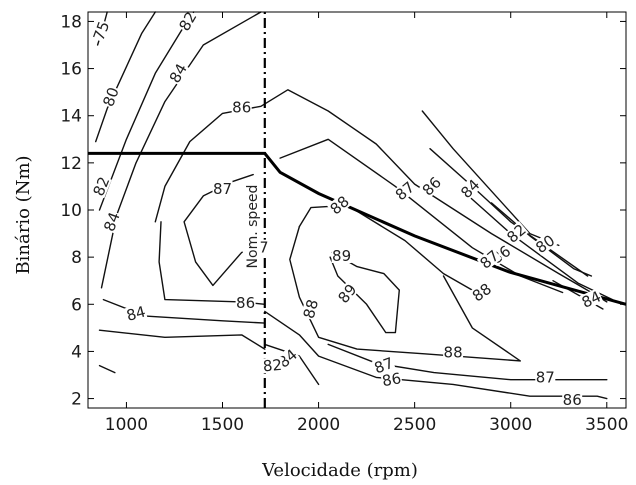 Image resolution: width=636 pixels, height=485 pixels. I want to click on contour-label-84-13-0: 84, so click(136, 314).